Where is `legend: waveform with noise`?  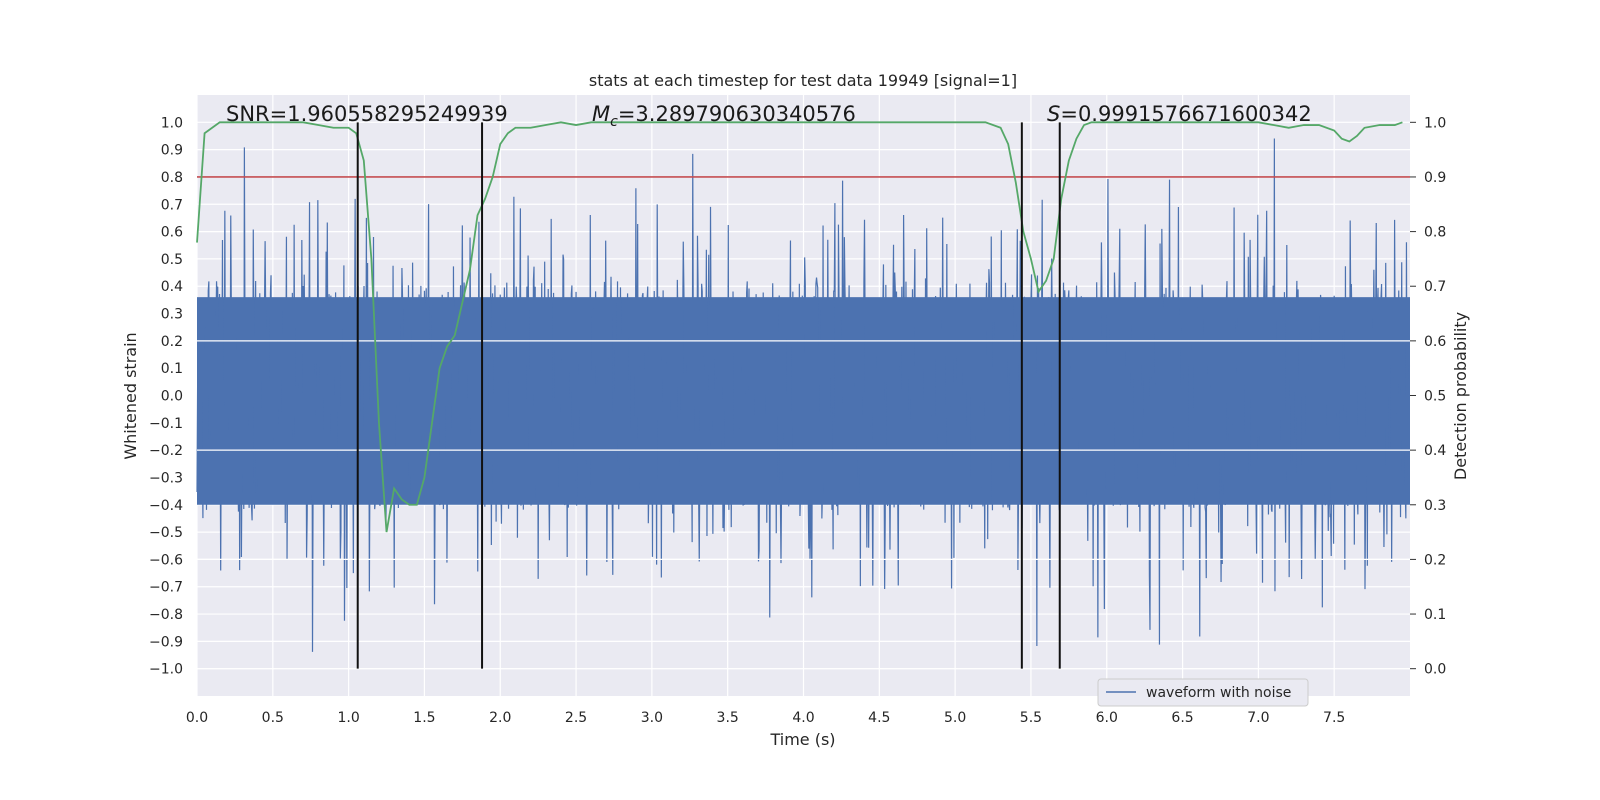
legend: waveform with noise is located at coordinates (1203, 692).